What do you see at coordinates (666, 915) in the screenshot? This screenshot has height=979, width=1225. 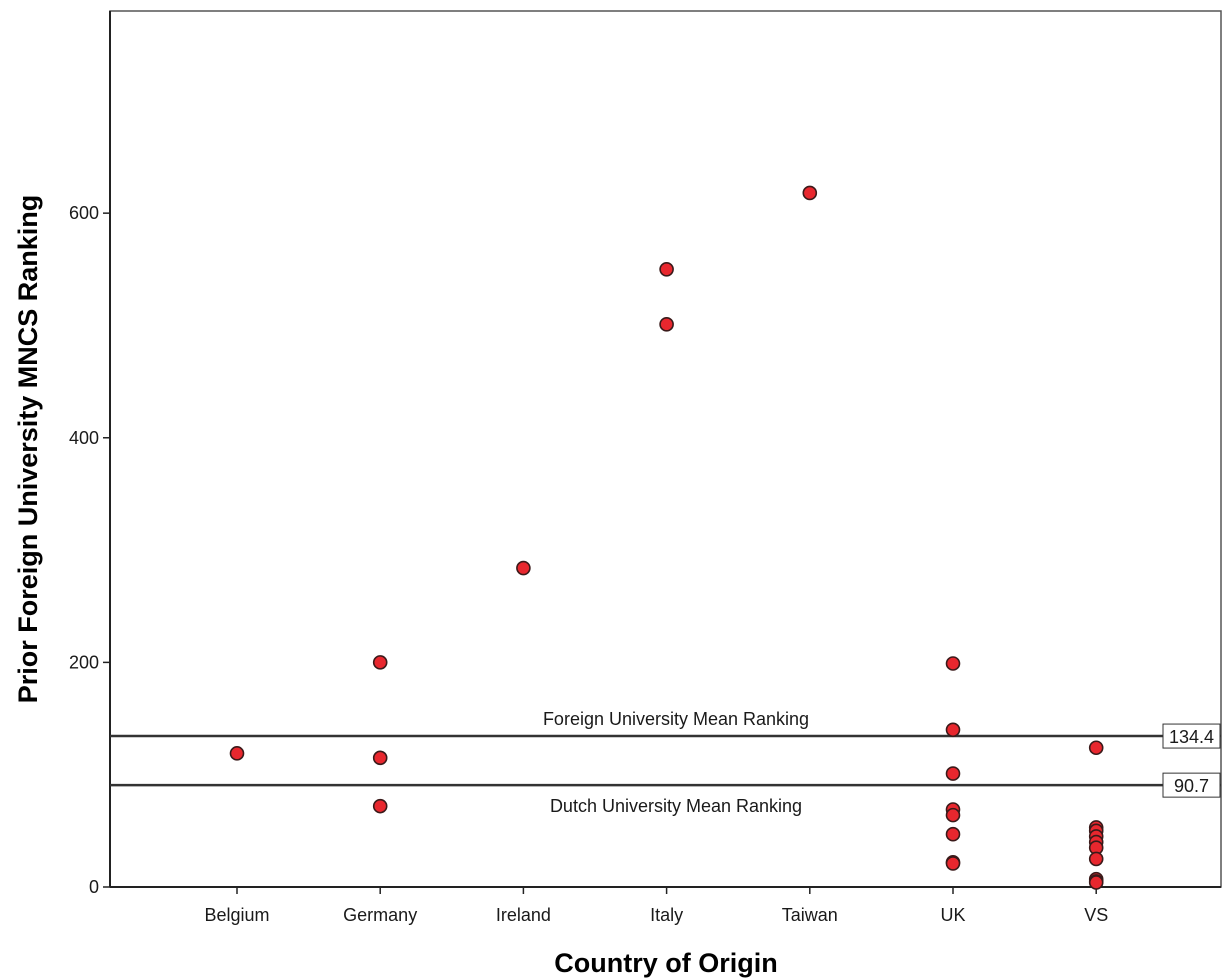 I see `x-tick-label: Italy` at bounding box center [666, 915].